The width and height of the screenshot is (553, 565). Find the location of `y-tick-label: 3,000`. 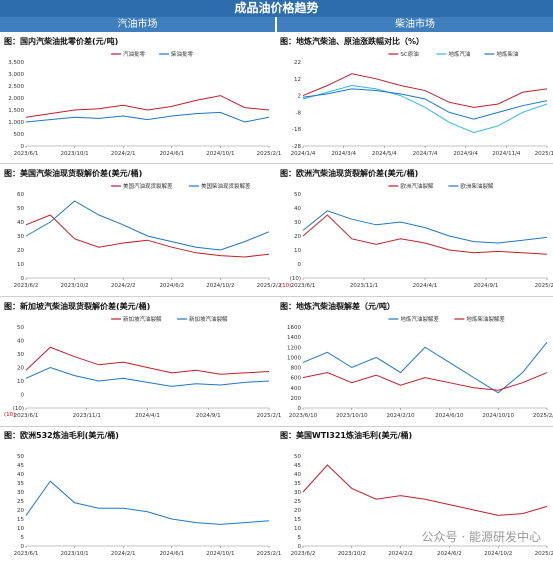

y-tick-label: 3,000 is located at coordinates (16, 75).